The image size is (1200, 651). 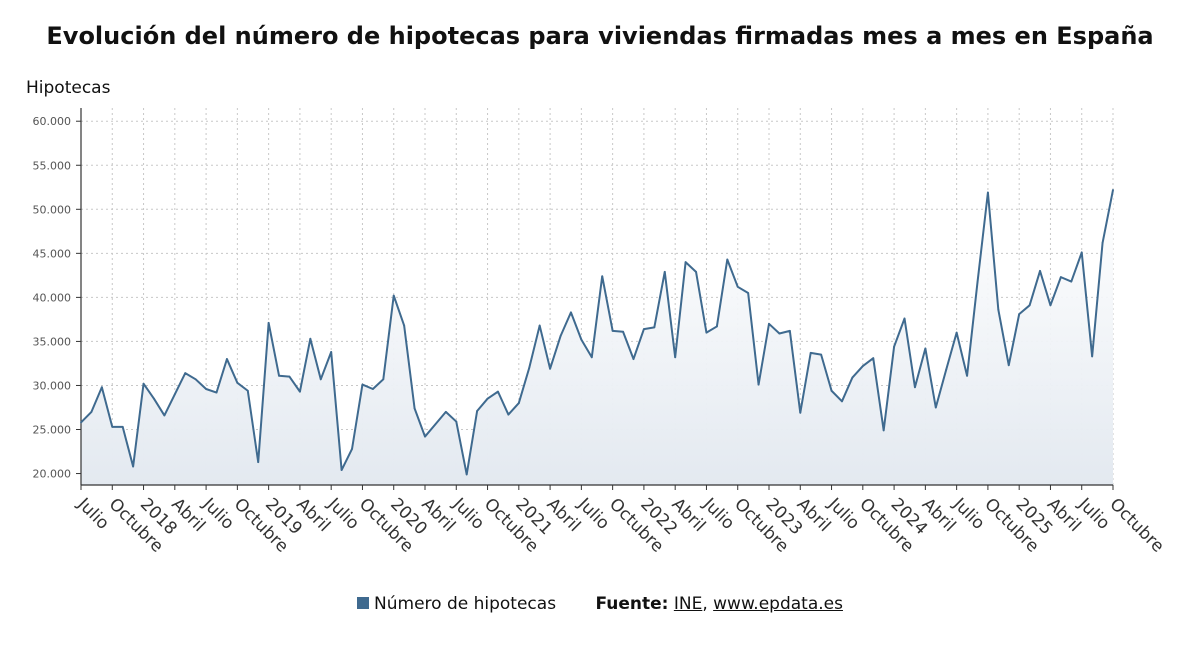 What do you see at coordinates (52, 253) in the screenshot?
I see `y-tick-label: 45.000` at bounding box center [52, 253].